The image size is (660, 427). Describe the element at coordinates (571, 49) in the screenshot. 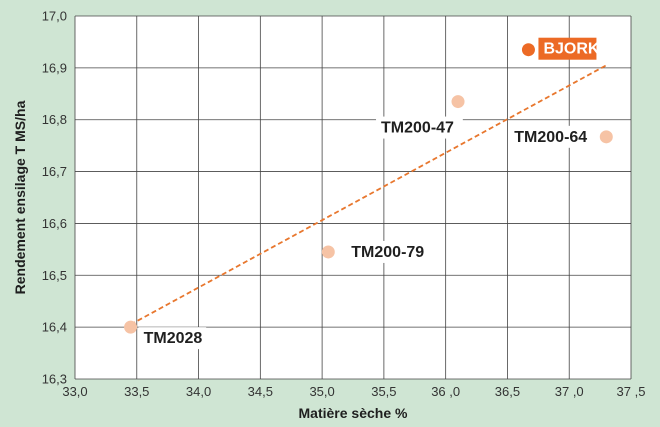

I see `point-label: BJORK` at that location.